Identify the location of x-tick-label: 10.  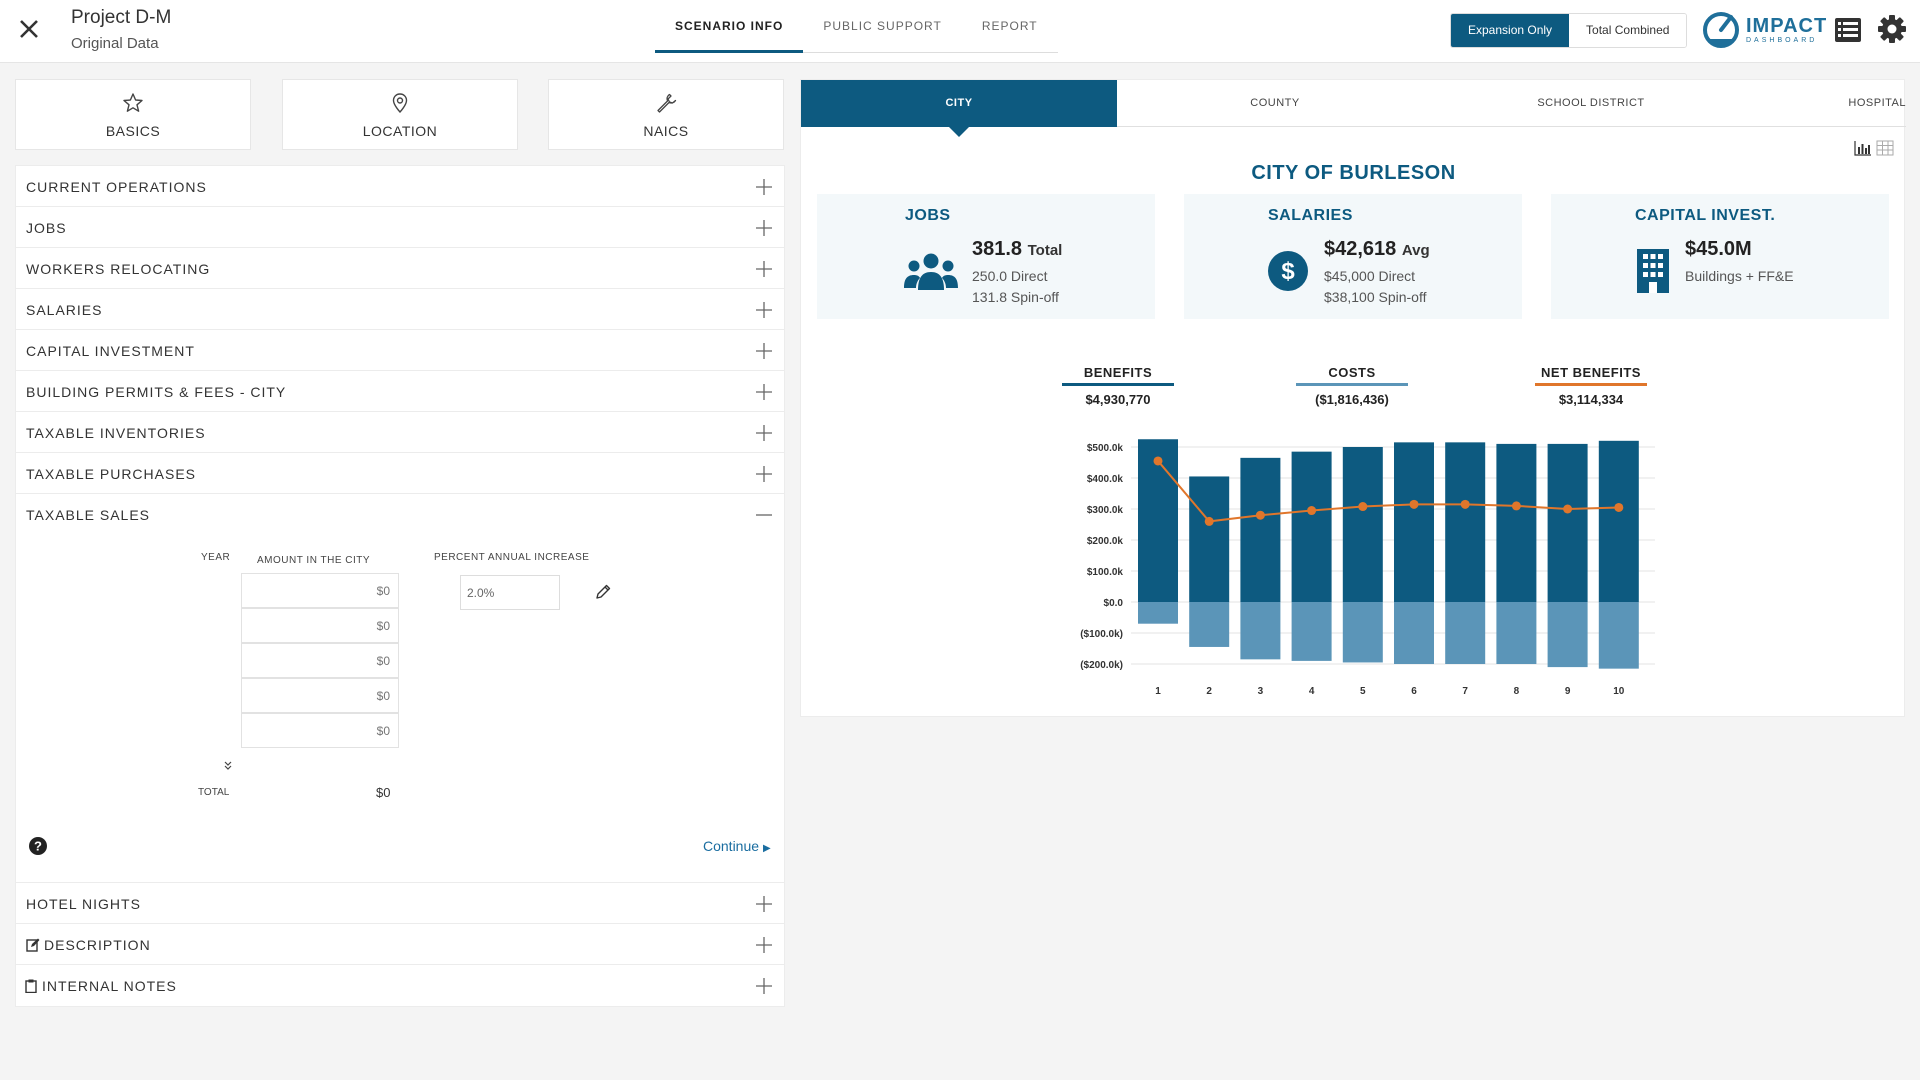
(1619, 691).